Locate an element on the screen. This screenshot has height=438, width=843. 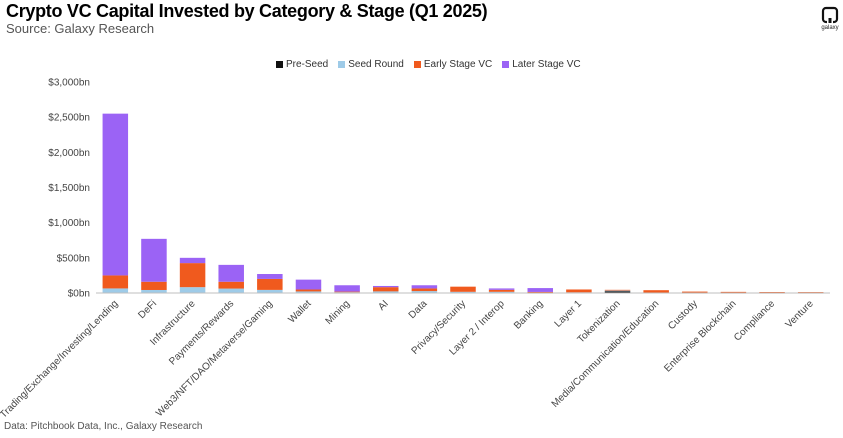
x-tick-label: Mining is located at coordinates (338, 312).